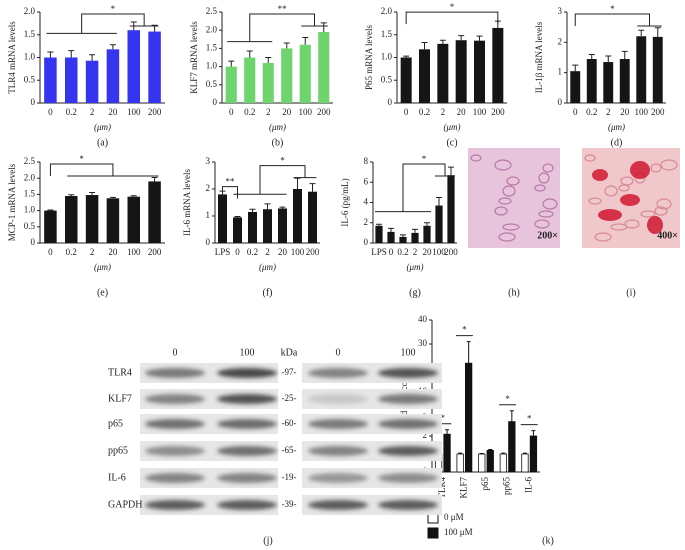 Image resolution: width=685 pixels, height=550 pixels. What do you see at coordinates (278, 142) in the screenshot?
I see `panel-label: (b)` at bounding box center [278, 142].